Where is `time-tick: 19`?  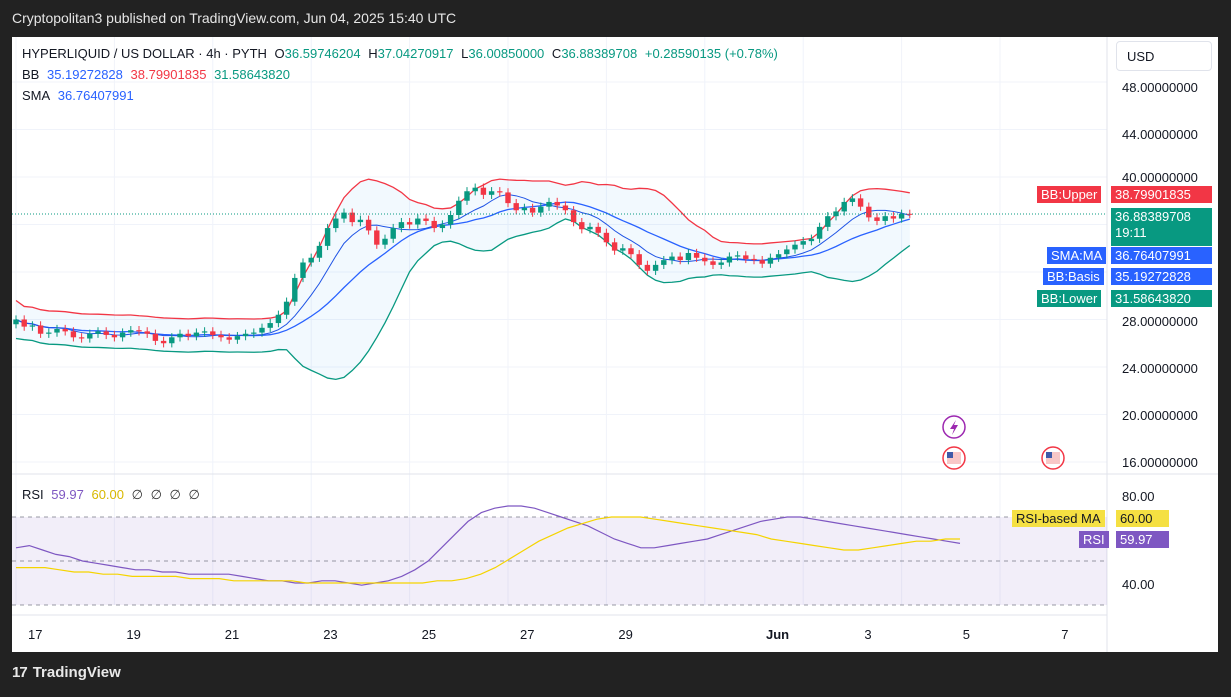 time-tick: 19 is located at coordinates (133, 634).